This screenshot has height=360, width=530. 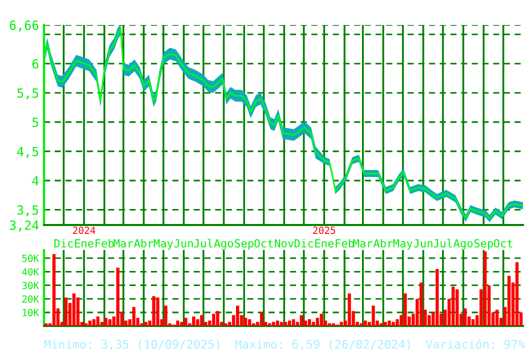 I want to click on y-tick-label: 5,5, so click(x=27, y=94).